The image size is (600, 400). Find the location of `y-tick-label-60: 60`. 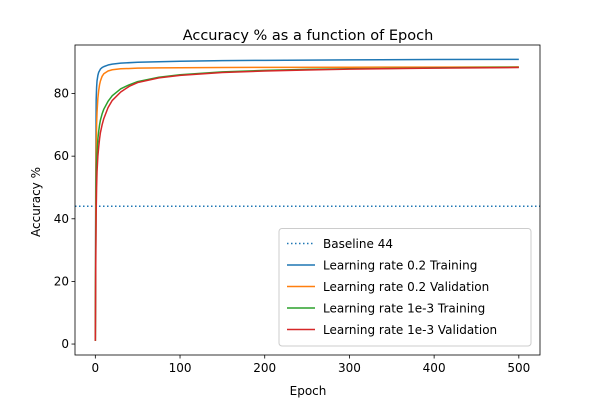

y-tick-label-60: 60 is located at coordinates (61, 156).